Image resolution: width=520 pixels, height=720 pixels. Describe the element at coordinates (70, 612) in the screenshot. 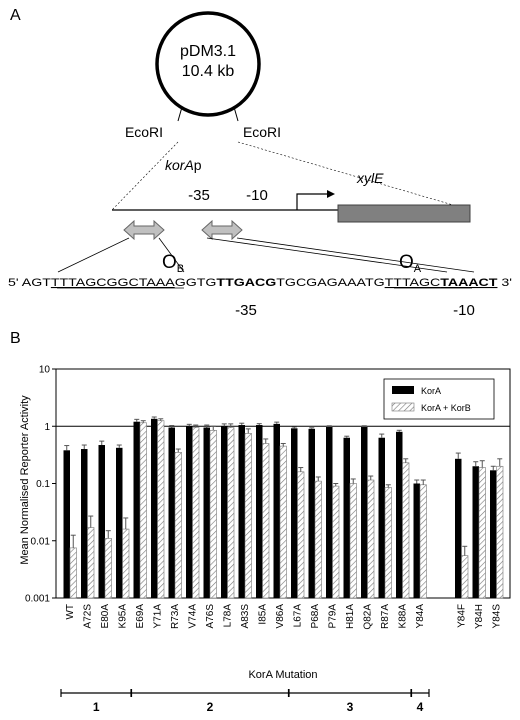

I see `x-tick-label: WT` at that location.